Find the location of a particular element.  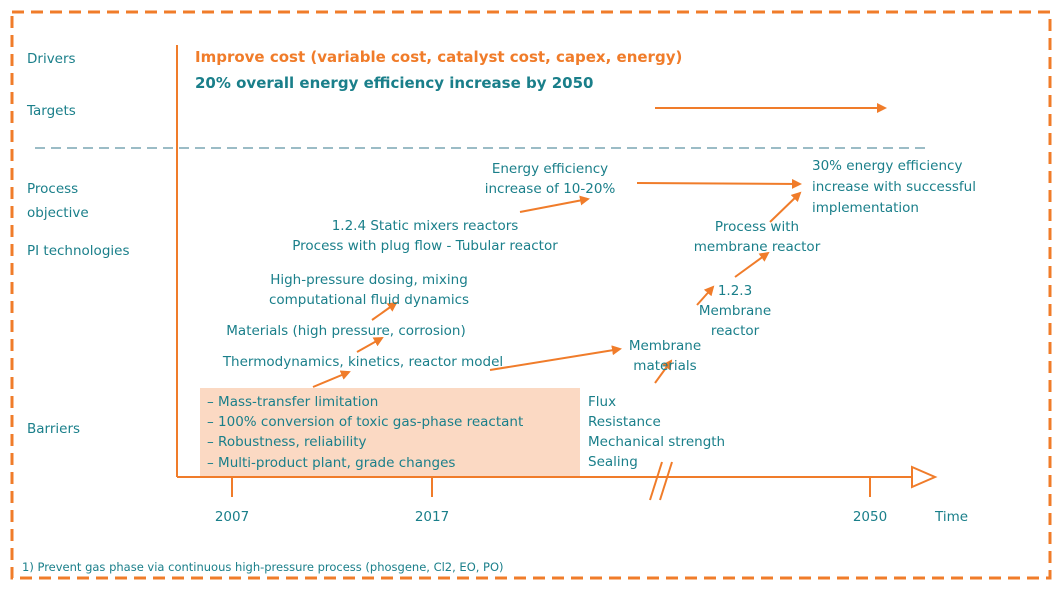

technology: Process with is located at coordinates (757, 227).